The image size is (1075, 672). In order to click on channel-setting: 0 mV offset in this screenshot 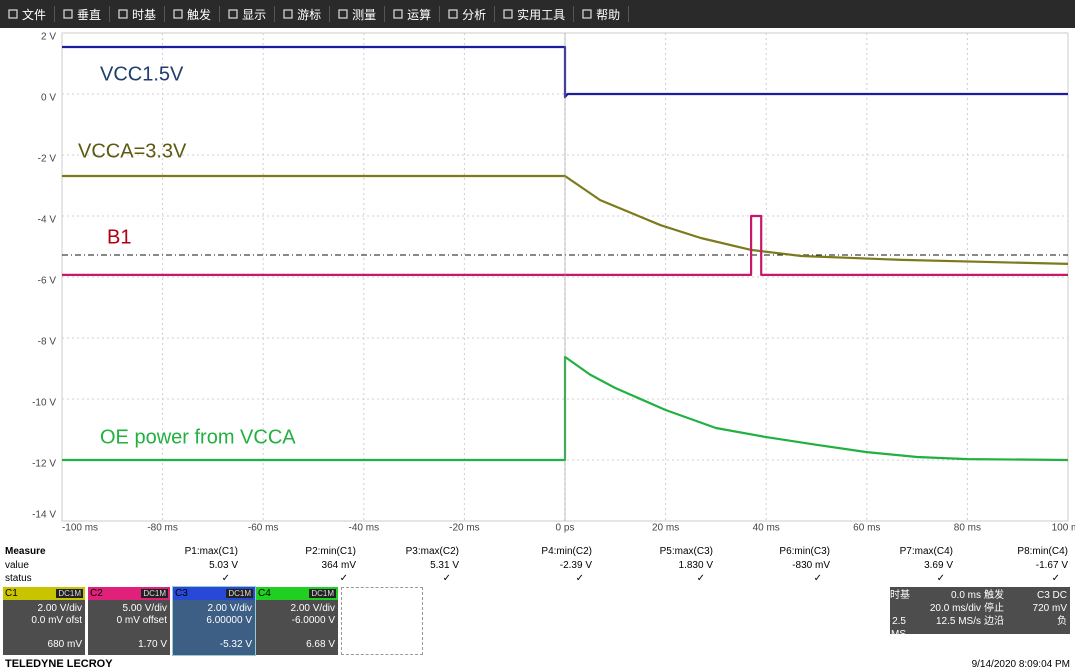, I will do `click(141, 620)`.